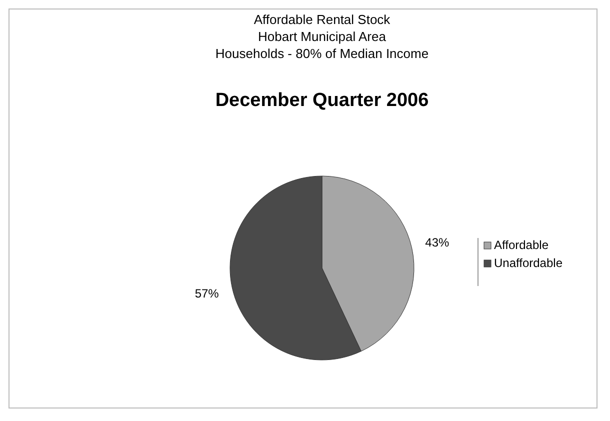 The width and height of the screenshot is (610, 421). What do you see at coordinates (528, 263) in the screenshot?
I see `legend-label: Unaffordable` at bounding box center [528, 263].